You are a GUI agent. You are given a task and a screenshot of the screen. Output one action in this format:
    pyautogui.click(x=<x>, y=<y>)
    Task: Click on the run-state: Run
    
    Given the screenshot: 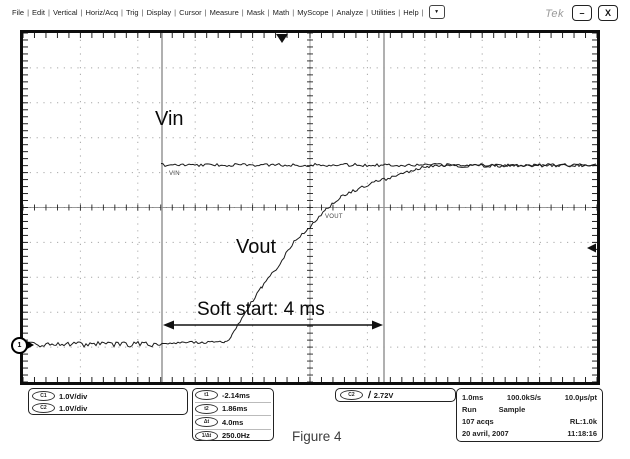 What is the action you would take?
    pyautogui.click(x=469, y=409)
    